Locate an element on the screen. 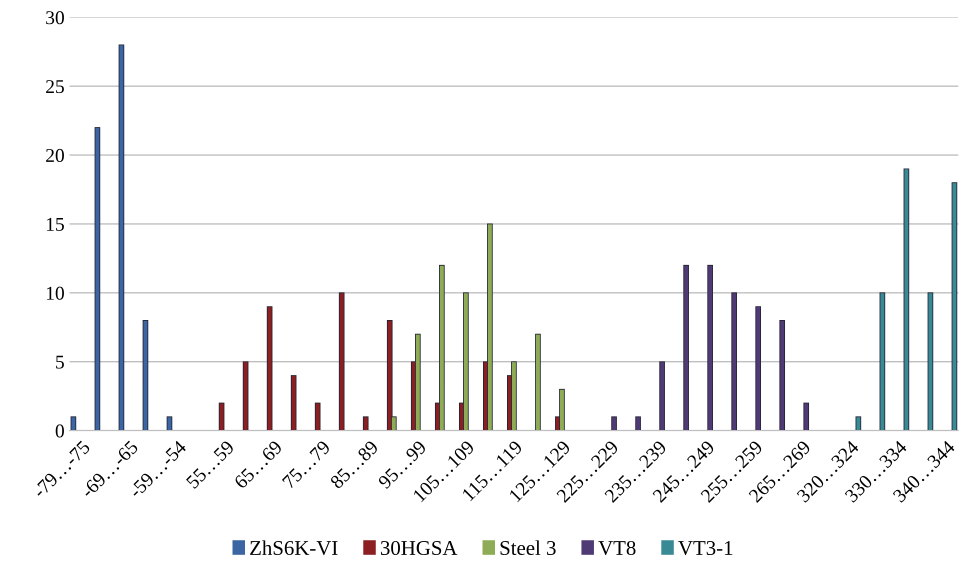  y-tick-label: 15 is located at coordinates (55, 224).